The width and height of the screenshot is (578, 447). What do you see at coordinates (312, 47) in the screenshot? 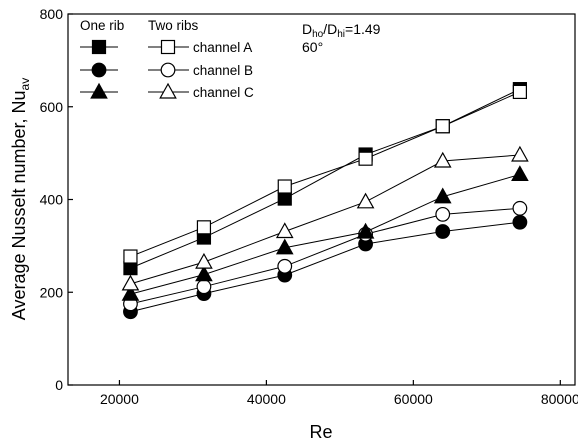
I see `angle-annotation: 60°` at bounding box center [312, 47].